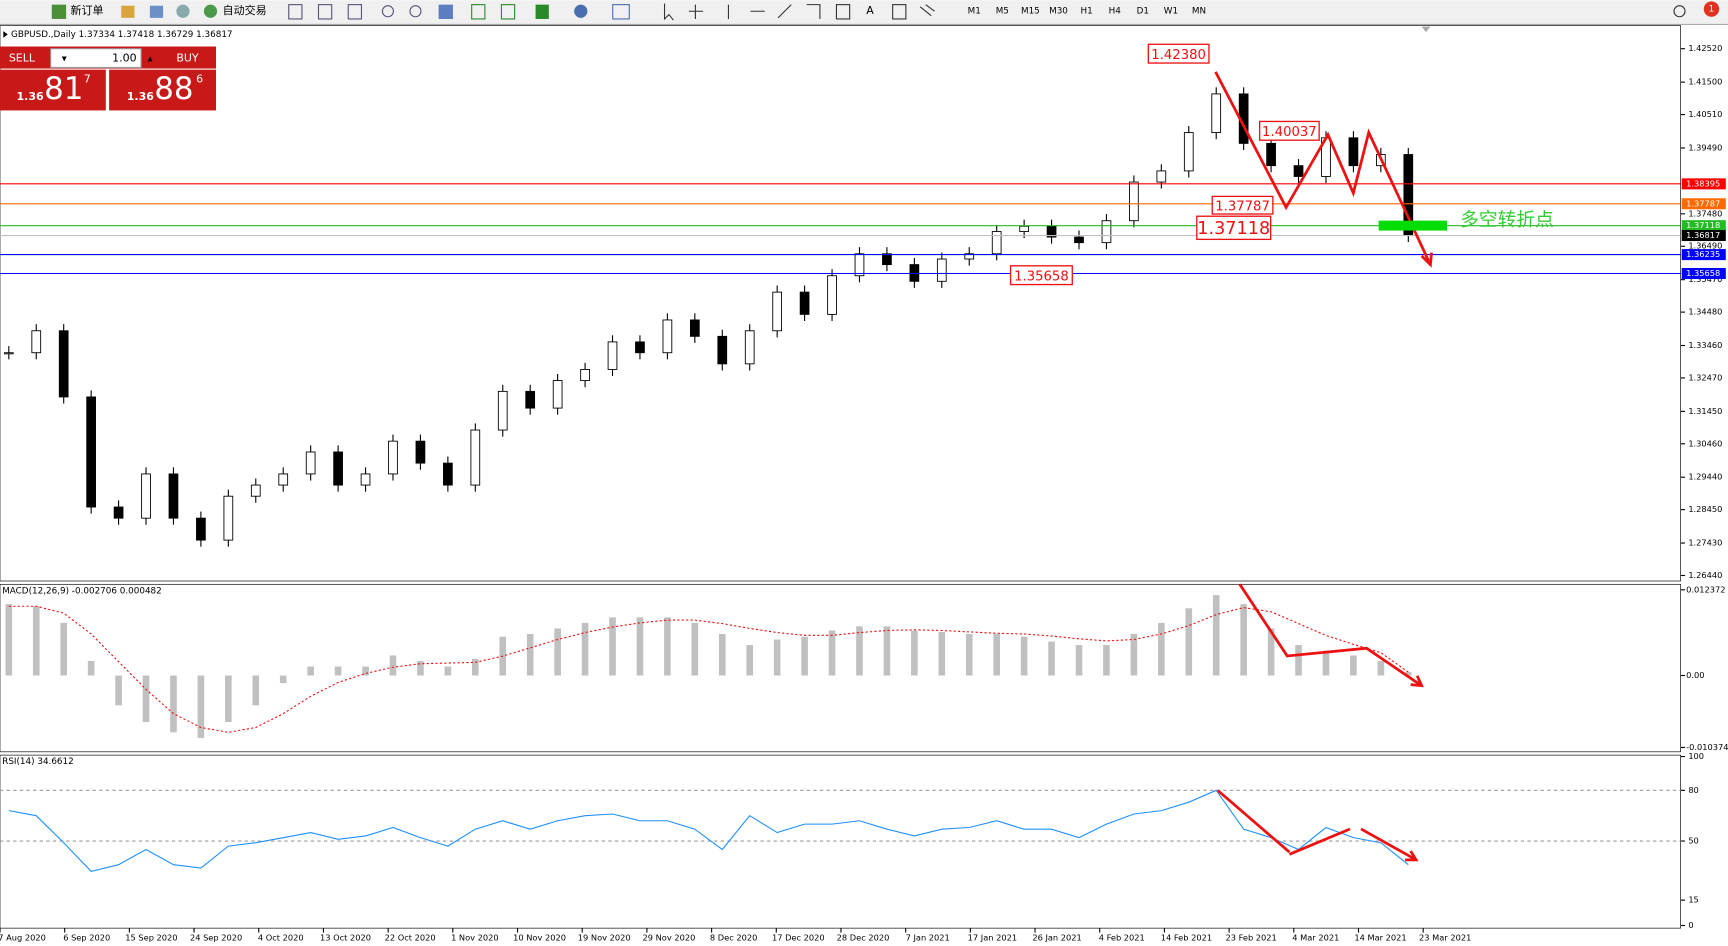 This screenshot has width=1728, height=946. I want to click on date-label: 24 Sep 2020, so click(216, 938).